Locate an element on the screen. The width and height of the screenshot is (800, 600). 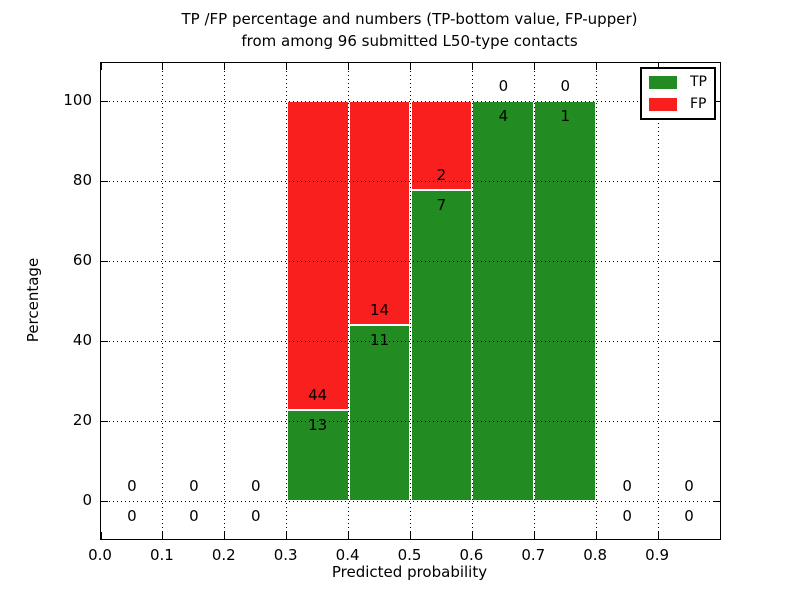
bar-count-fp: 2 is located at coordinates (441, 175).